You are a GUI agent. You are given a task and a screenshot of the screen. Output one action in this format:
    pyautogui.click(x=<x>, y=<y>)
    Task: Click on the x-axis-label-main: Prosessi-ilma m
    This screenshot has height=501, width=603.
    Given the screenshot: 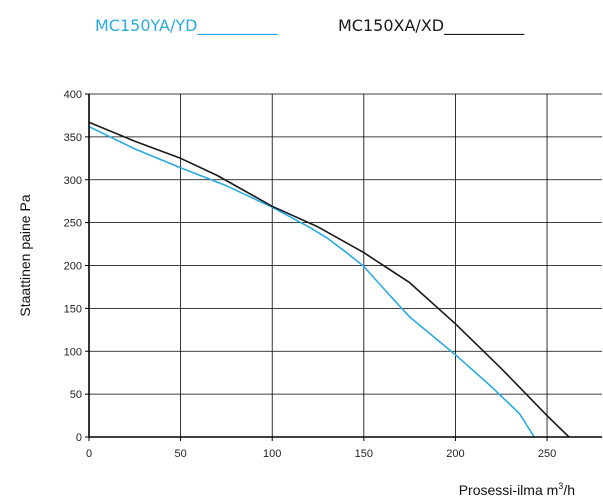 What is the action you would take?
    pyautogui.click(x=509, y=490)
    